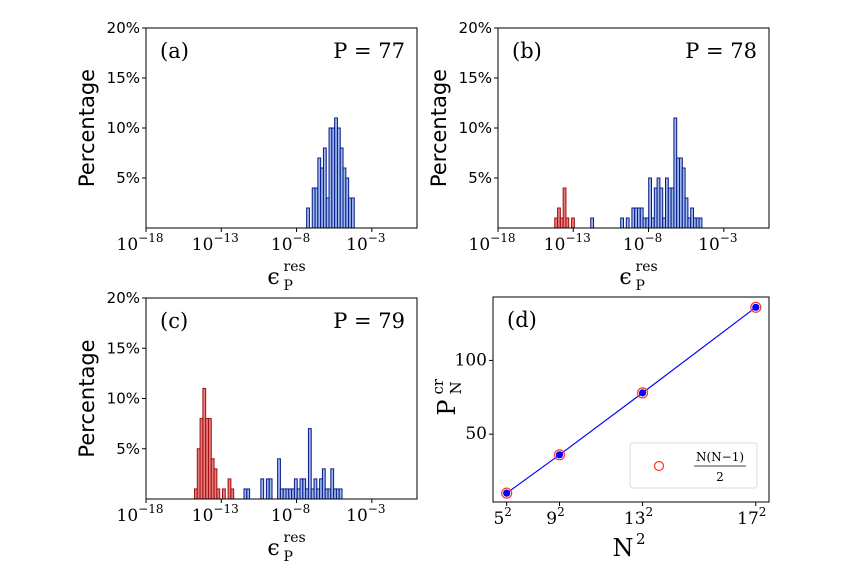  Describe the element at coordinates (174, 51) in the screenshot. I see `panel-label: (a)` at that location.